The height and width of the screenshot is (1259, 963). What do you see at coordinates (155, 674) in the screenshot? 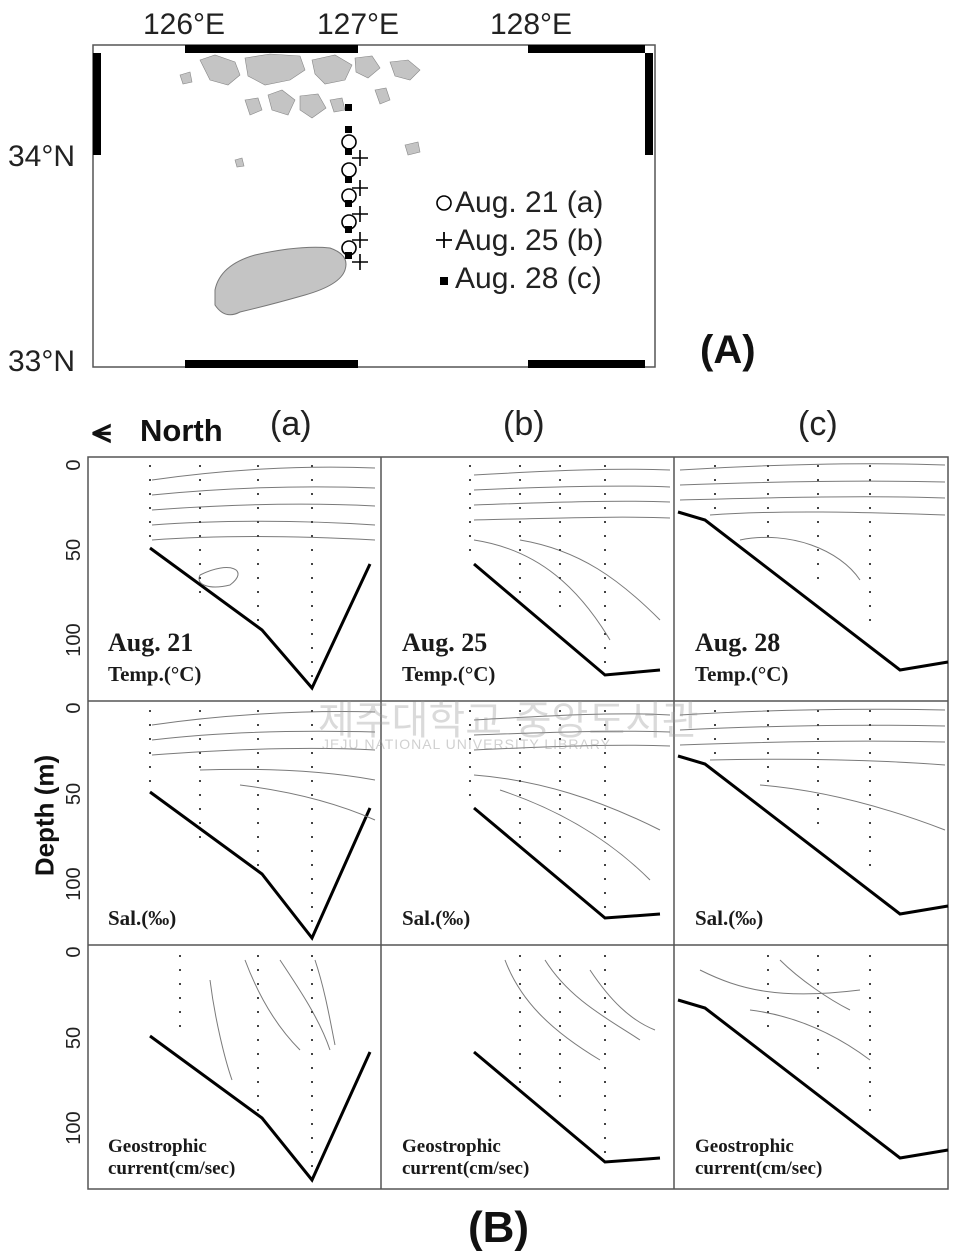
I see `temp-label-a: Temp.(°C)` at bounding box center [155, 674].